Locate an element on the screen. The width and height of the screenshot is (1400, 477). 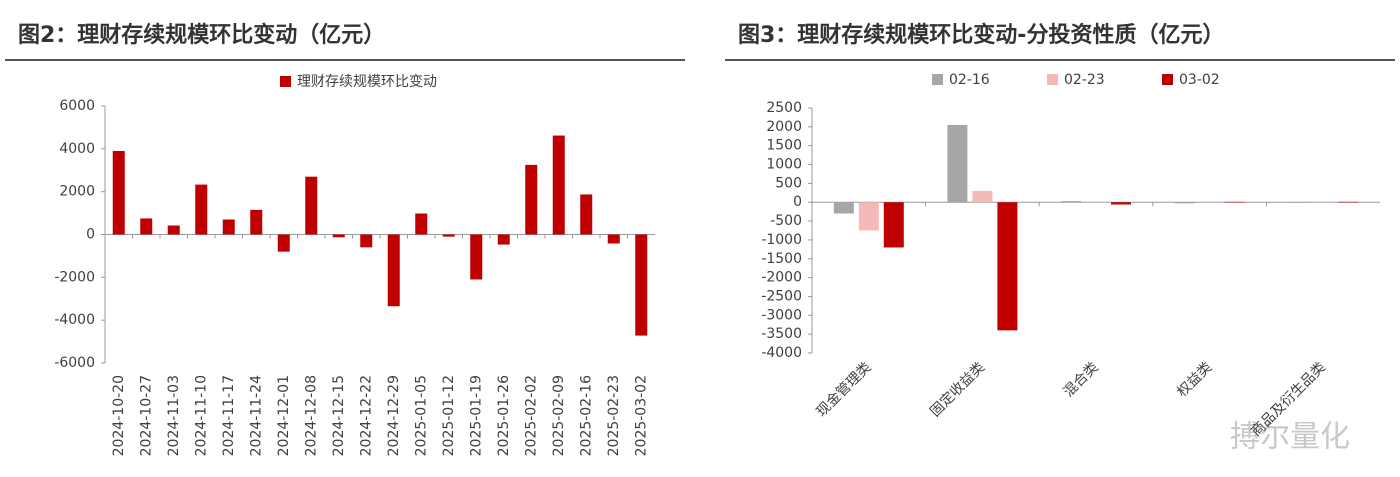
x-tick-label: 2024-11-17 is located at coordinates (229, 415).